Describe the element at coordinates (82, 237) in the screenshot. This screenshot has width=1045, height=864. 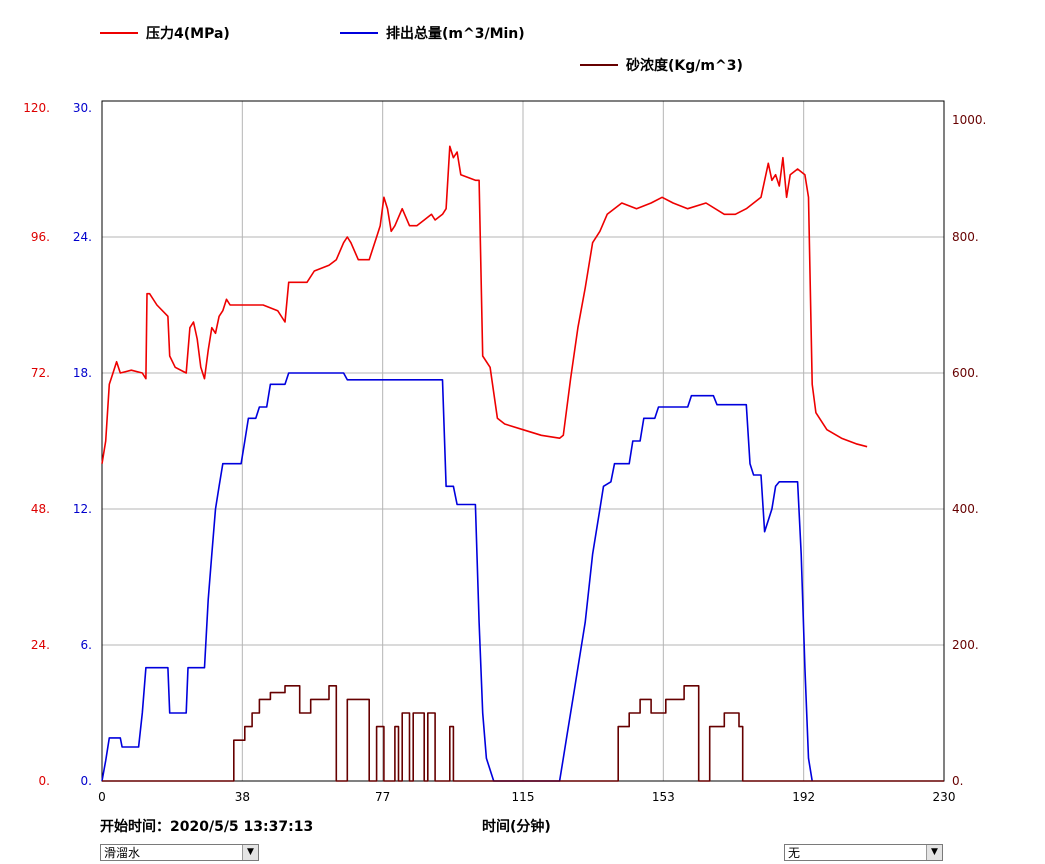
I see `y-tick-label-flow: 24.` at that location.